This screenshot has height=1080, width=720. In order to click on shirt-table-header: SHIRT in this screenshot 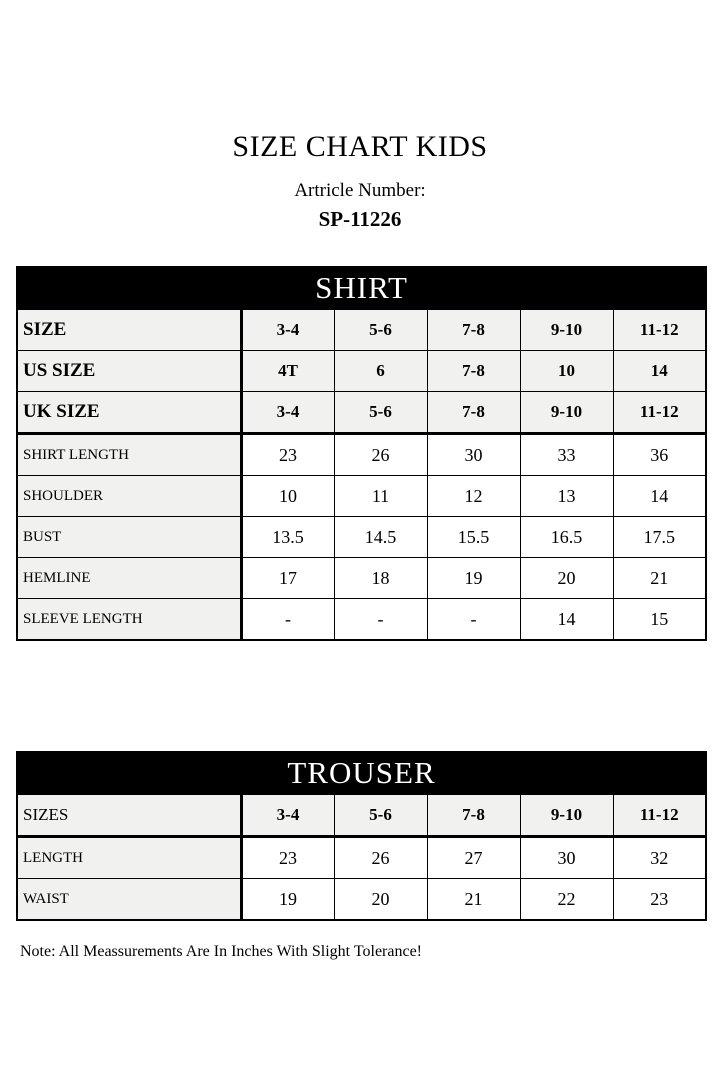, I will do `click(361, 288)`.